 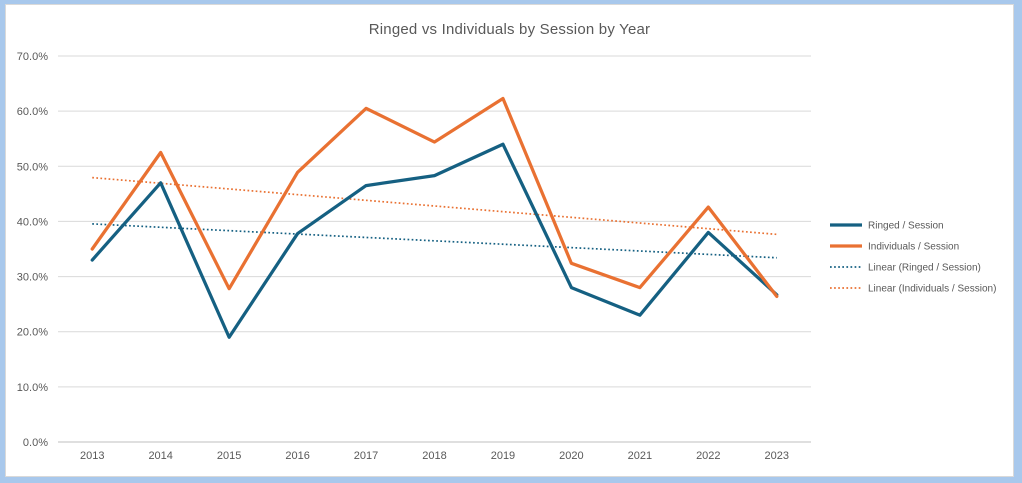 What do you see at coordinates (229, 456) in the screenshot?
I see `x-axis-tick-label: 2015` at bounding box center [229, 456].